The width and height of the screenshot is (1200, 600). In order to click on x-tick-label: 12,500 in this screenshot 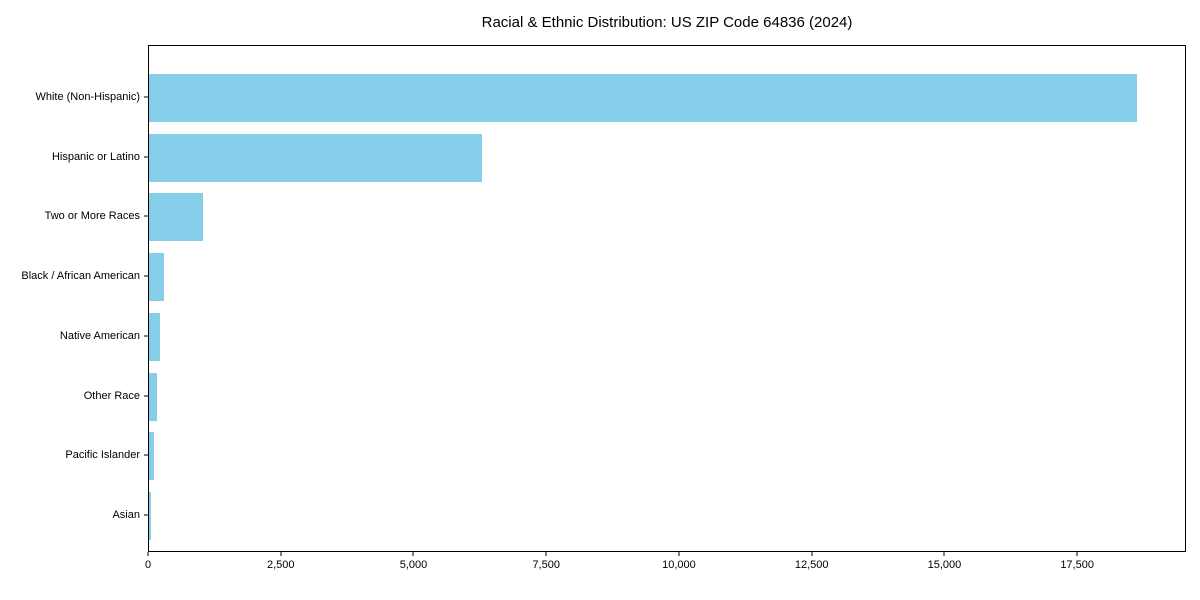, I will do `click(811, 565)`.